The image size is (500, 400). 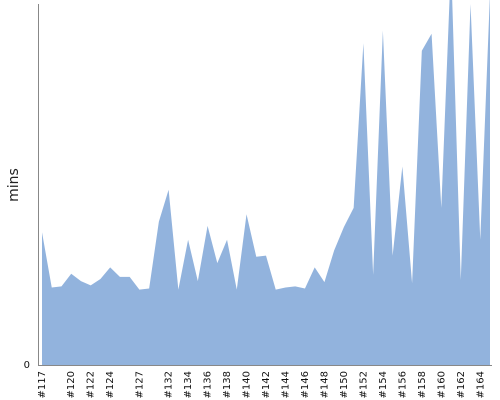 I want to click on x-tick-label-124: #124, so click(x=110, y=384).